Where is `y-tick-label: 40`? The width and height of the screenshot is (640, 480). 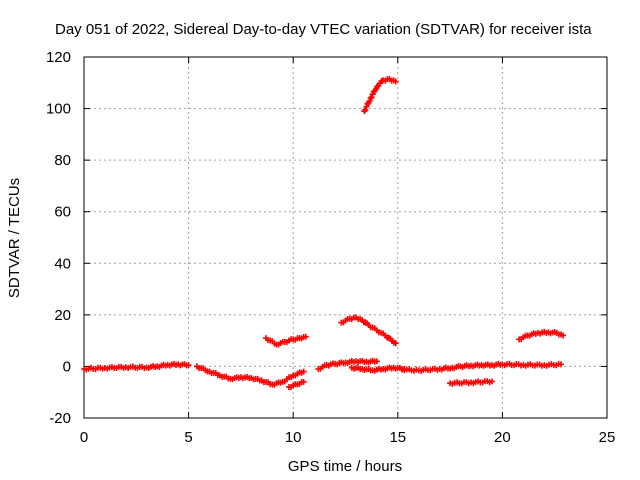 y-tick-label: 40 is located at coordinates (62, 263).